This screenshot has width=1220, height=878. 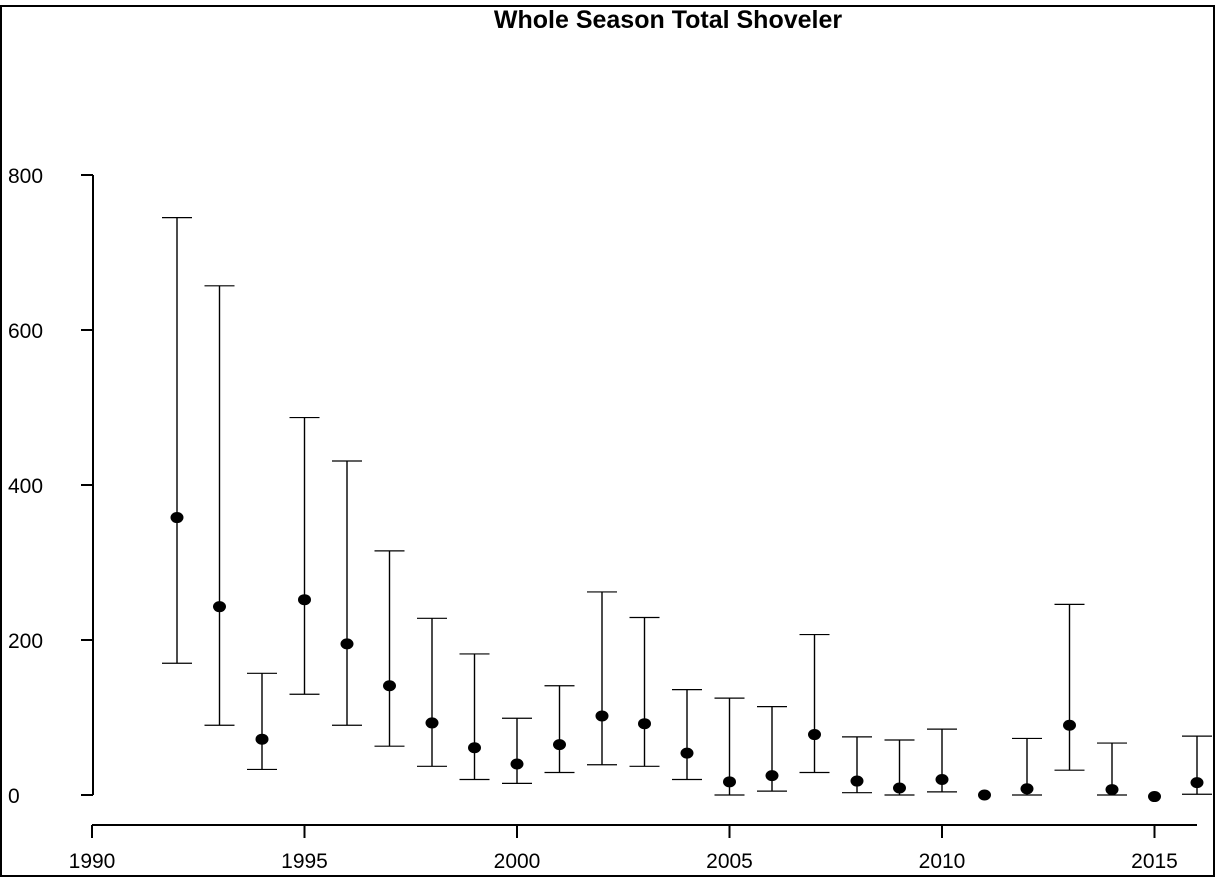 I want to click on data-point-1998, so click(x=432, y=723).